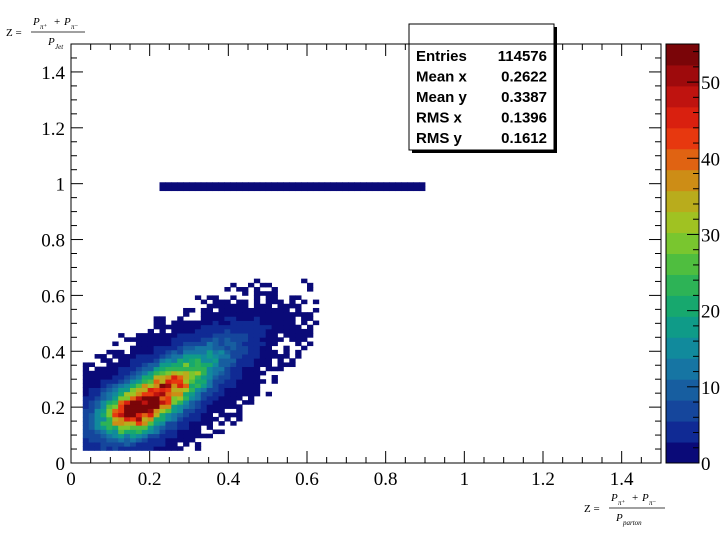 The height and width of the screenshot is (540, 720). Describe the element at coordinates (710, 235) in the screenshot. I see `palette-tick-label: 30` at that location.